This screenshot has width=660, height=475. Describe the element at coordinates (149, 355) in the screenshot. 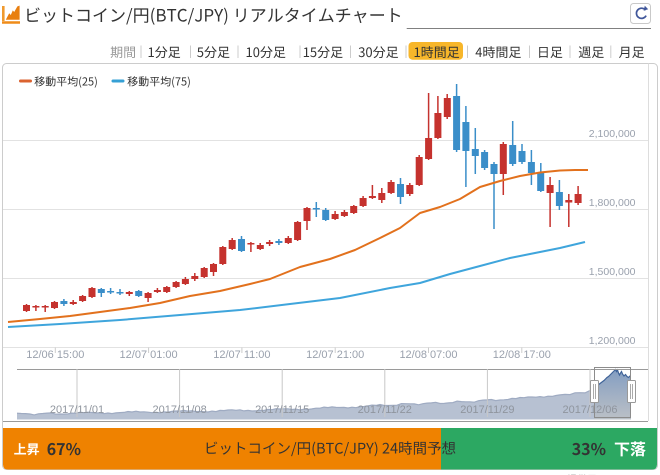

I see `svg-text: 12/07 01:00` at that location.